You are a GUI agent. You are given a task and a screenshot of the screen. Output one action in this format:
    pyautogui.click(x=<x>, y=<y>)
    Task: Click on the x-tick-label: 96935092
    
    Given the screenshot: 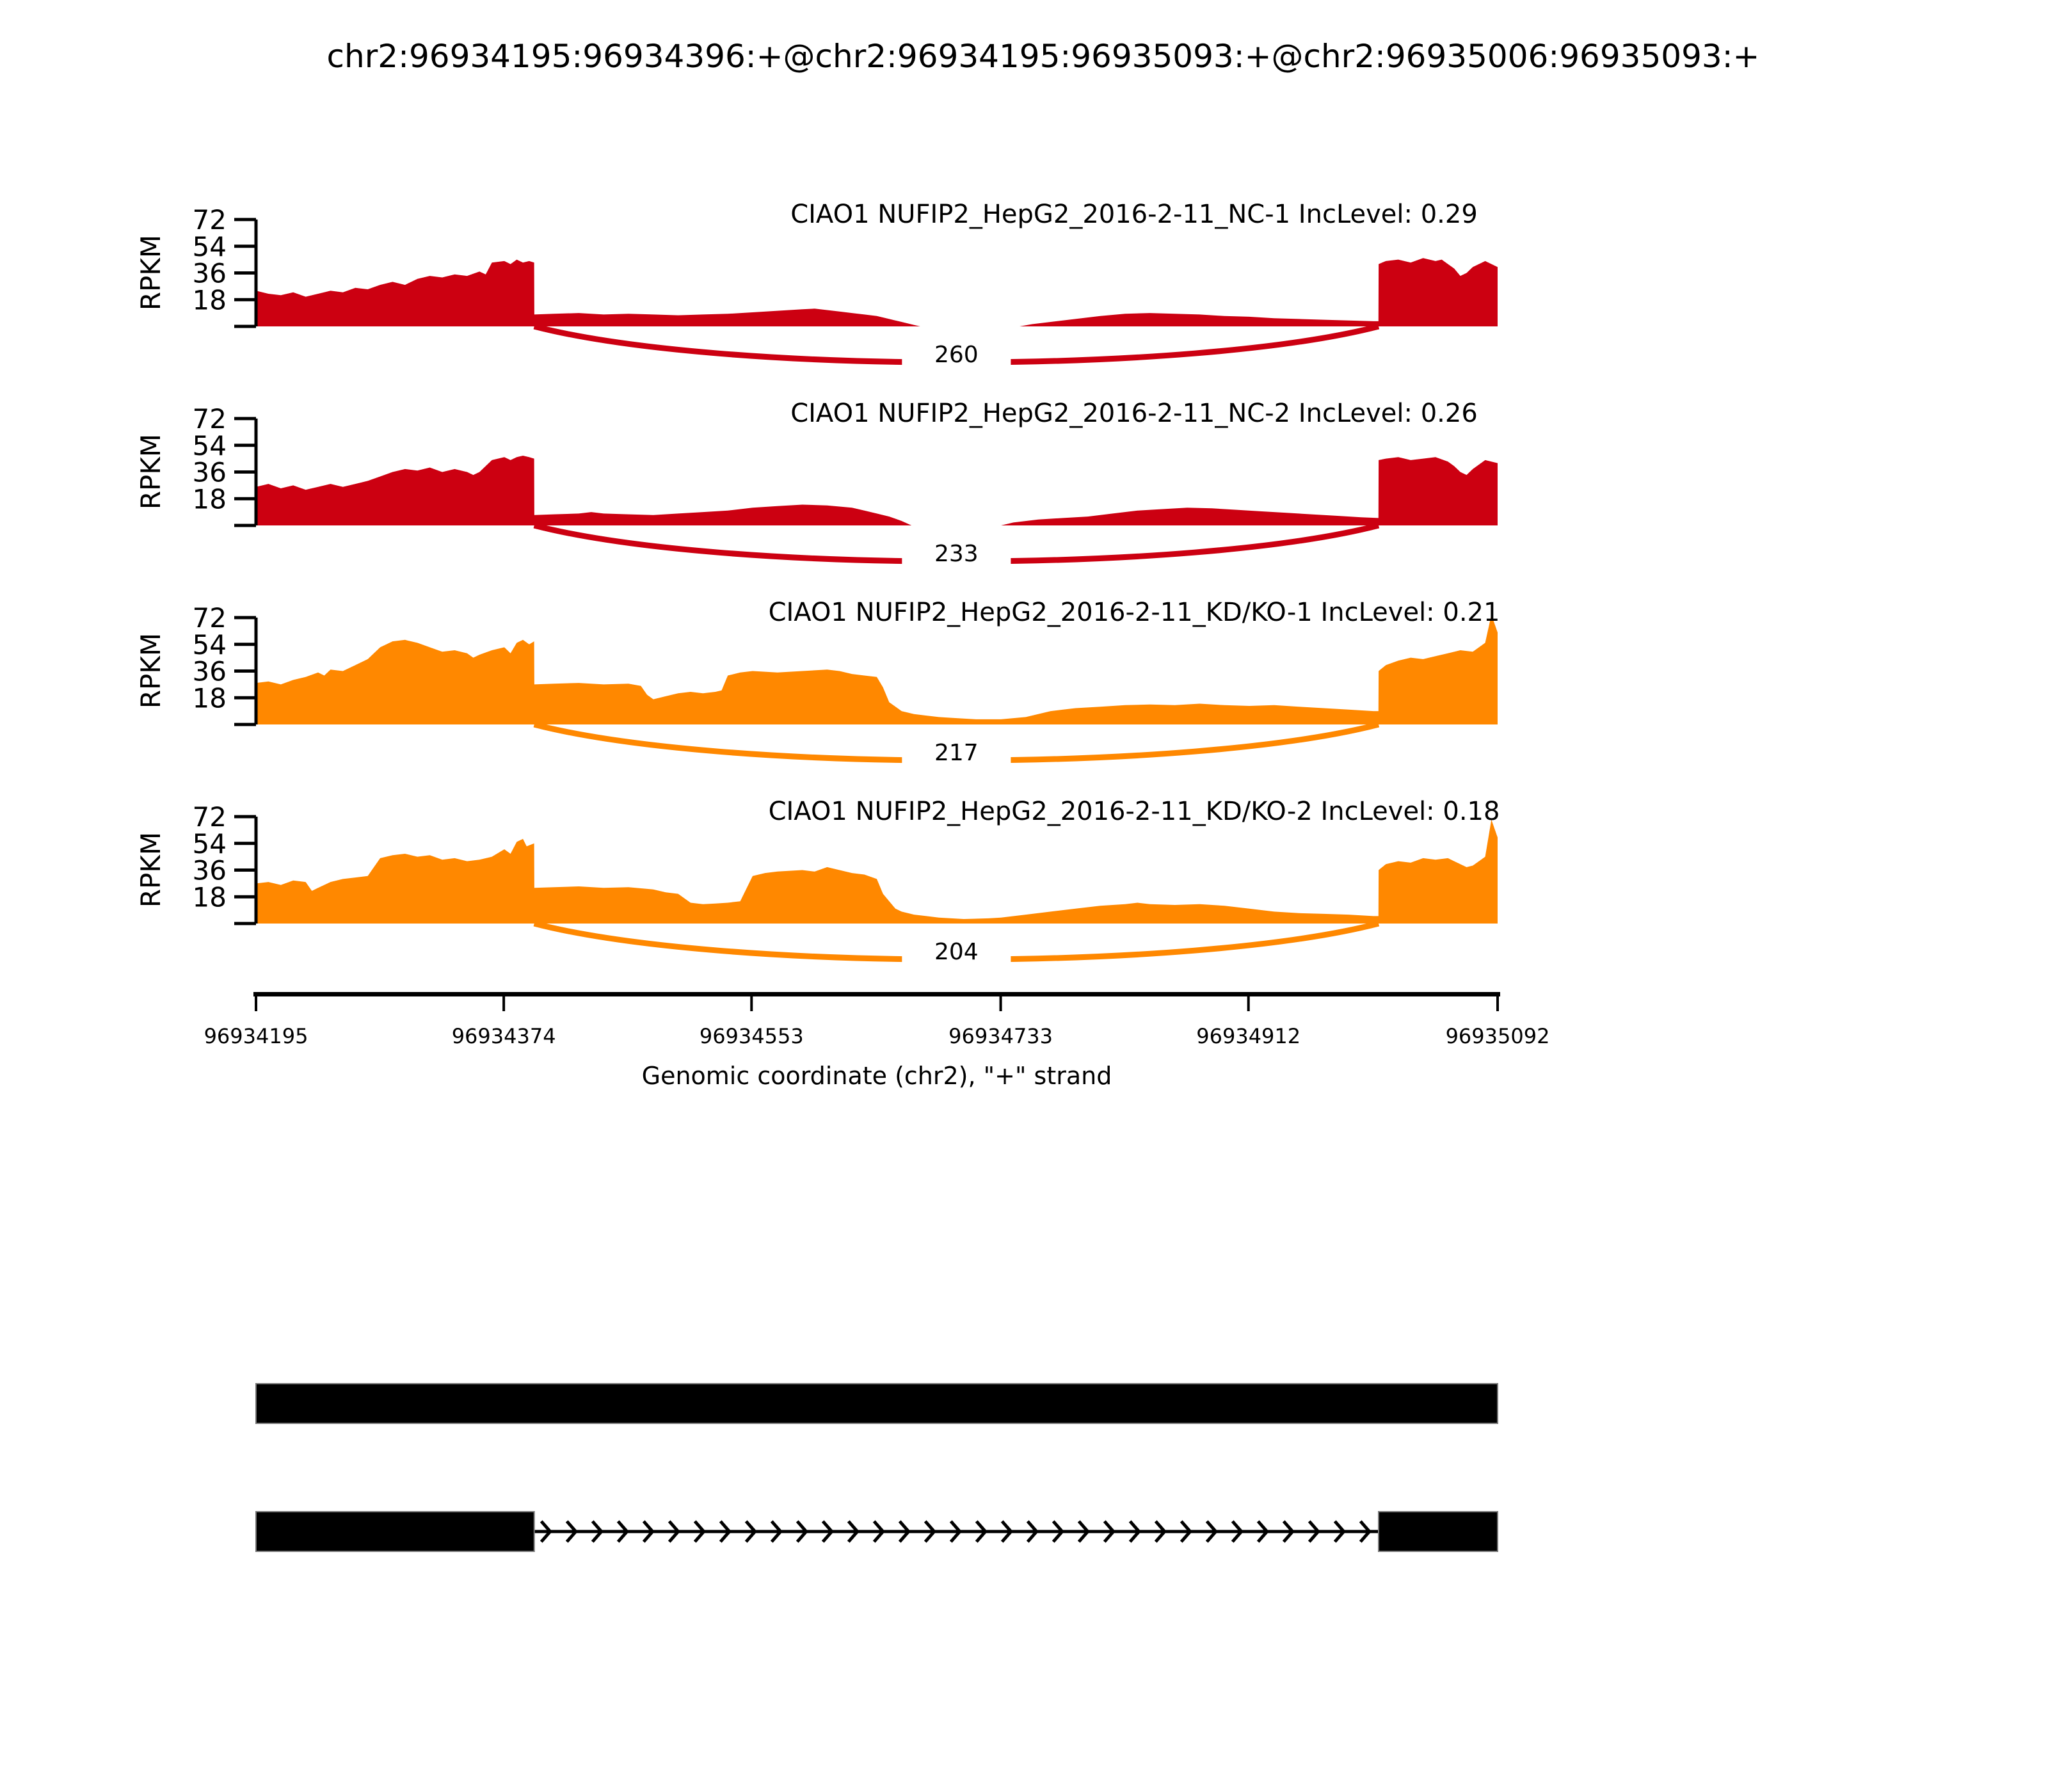 What is the action you would take?
    pyautogui.click(x=1498, y=1036)
    